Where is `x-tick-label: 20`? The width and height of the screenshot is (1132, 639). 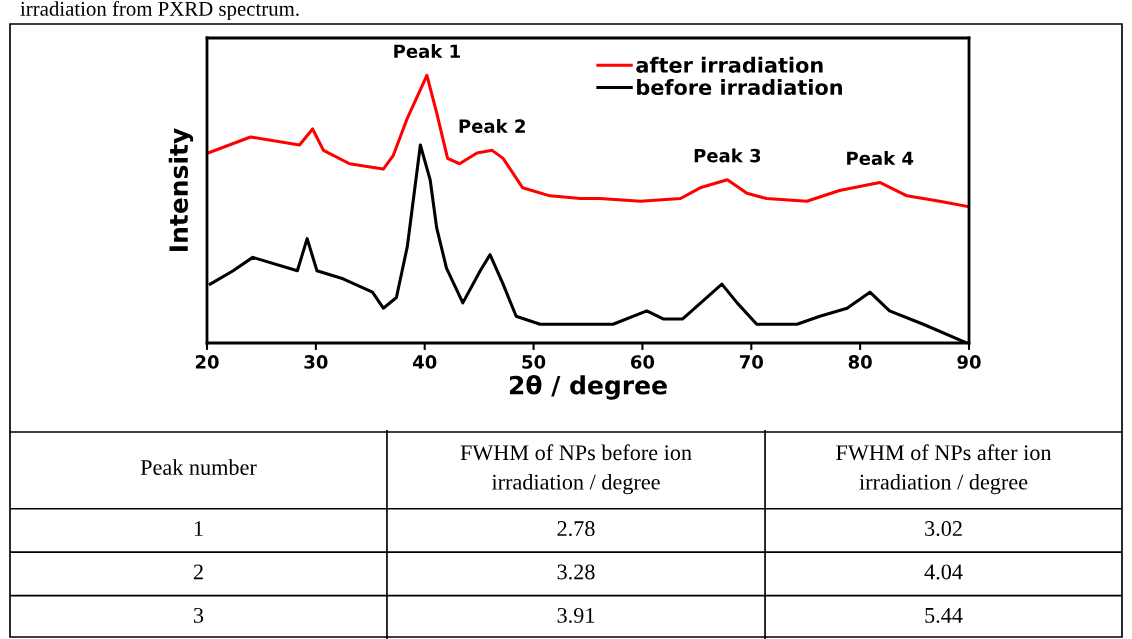 x-tick-label: 20 is located at coordinates (207, 362).